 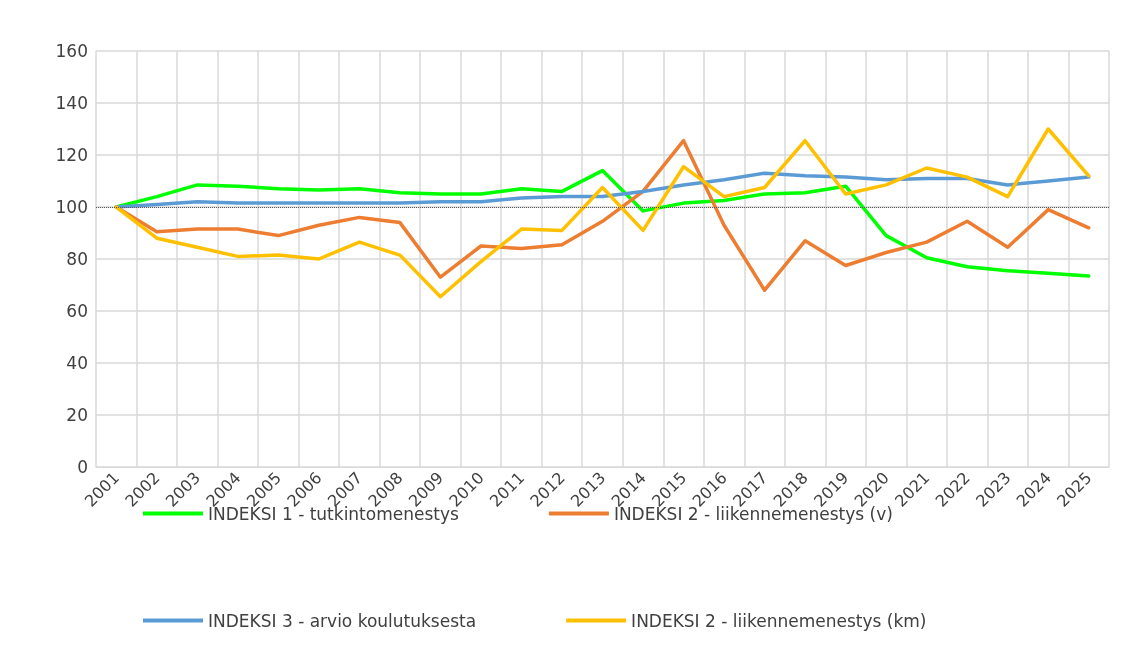 What do you see at coordinates (77, 311) in the screenshot?
I see `y-tick-label: 60` at bounding box center [77, 311].